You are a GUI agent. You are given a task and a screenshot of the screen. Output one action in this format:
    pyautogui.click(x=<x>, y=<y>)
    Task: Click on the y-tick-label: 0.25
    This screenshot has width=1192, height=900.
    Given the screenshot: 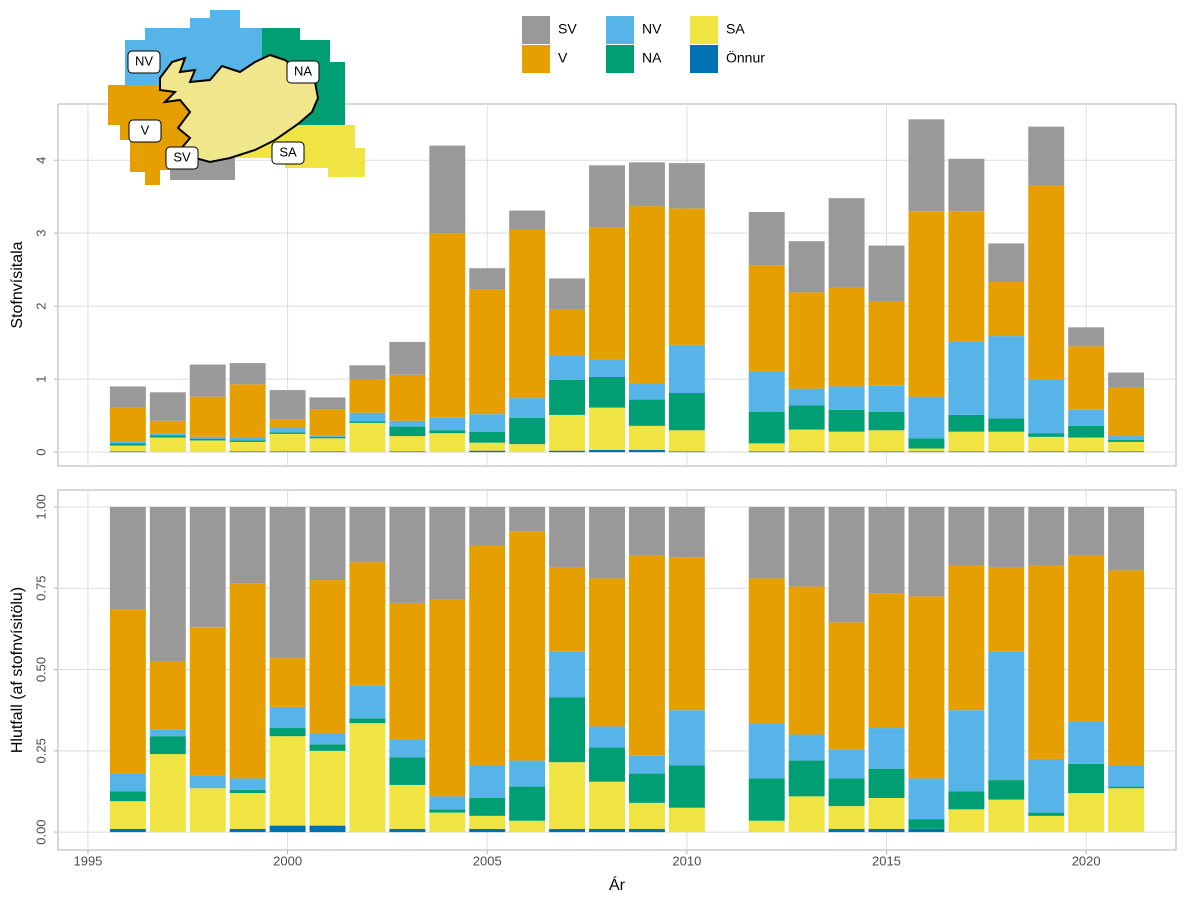 What is the action you would take?
    pyautogui.click(x=40, y=750)
    